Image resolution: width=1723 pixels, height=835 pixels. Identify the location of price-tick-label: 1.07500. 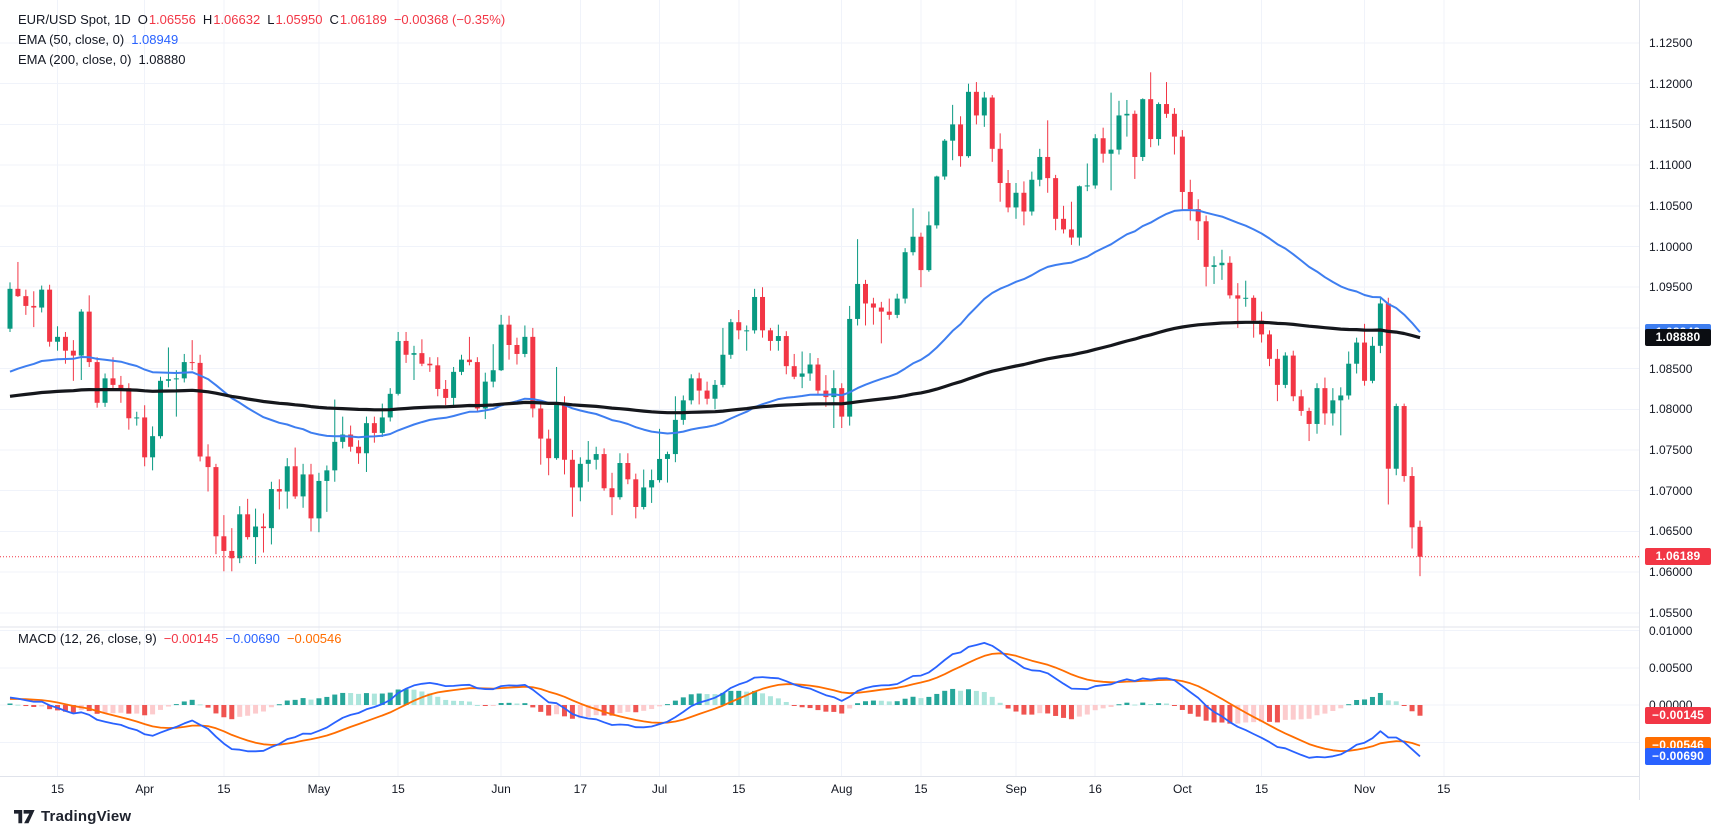
(1671, 450).